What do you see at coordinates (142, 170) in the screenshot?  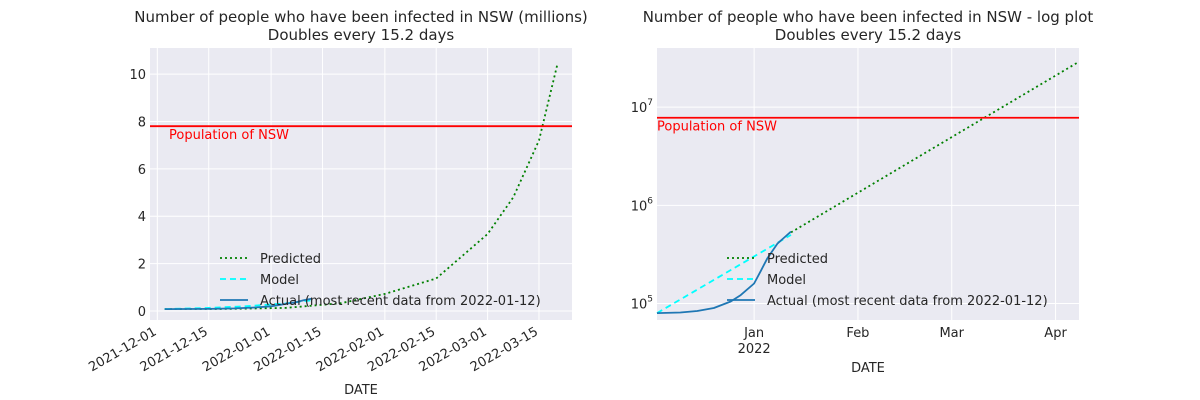 I see `y-tick-label: 6` at bounding box center [142, 170].